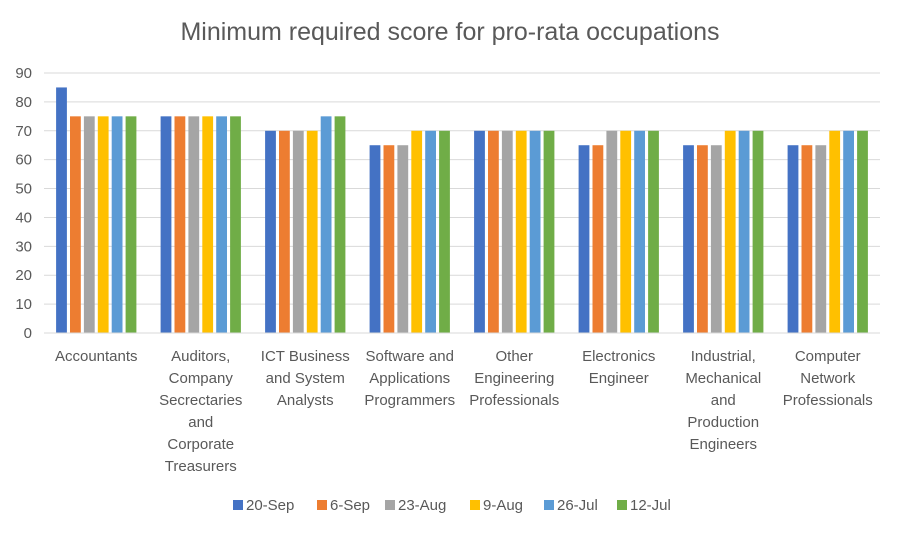  What do you see at coordinates (409, 378) in the screenshot?
I see `x-category-label: Software and Applications Programmers` at bounding box center [409, 378].